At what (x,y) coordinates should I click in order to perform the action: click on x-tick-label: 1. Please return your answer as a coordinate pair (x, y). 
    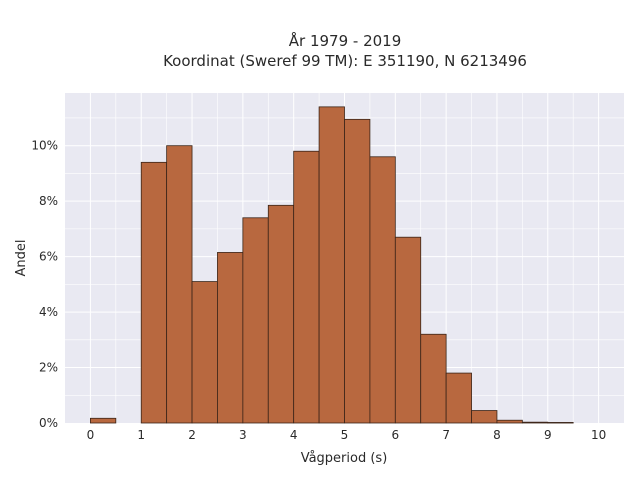
    Looking at the image, I should click on (141, 435).